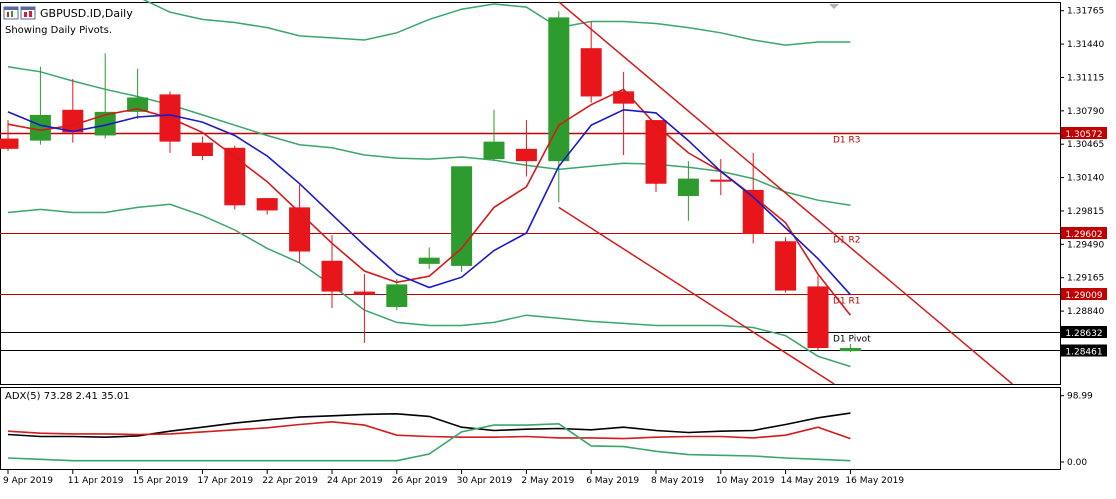 This screenshot has height=499, width=1116. I want to click on symbol-label: GBPUSD.ID,Daily, so click(86, 13).